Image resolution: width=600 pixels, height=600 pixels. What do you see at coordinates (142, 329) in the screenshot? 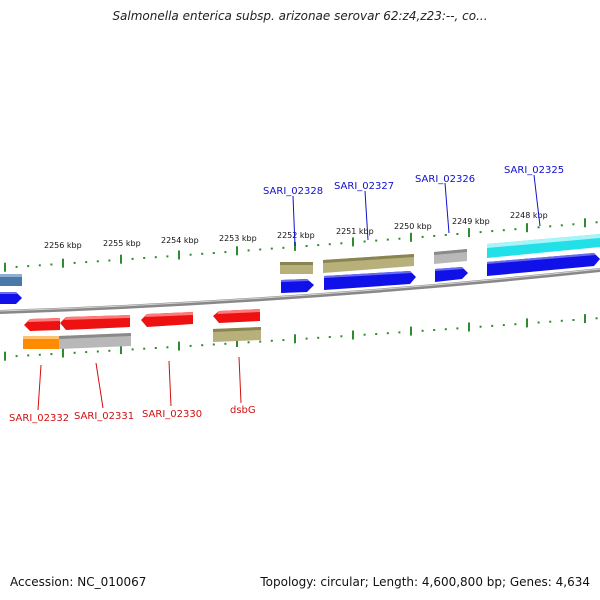
I see `reverse-strand-features` at bounding box center [142, 329].